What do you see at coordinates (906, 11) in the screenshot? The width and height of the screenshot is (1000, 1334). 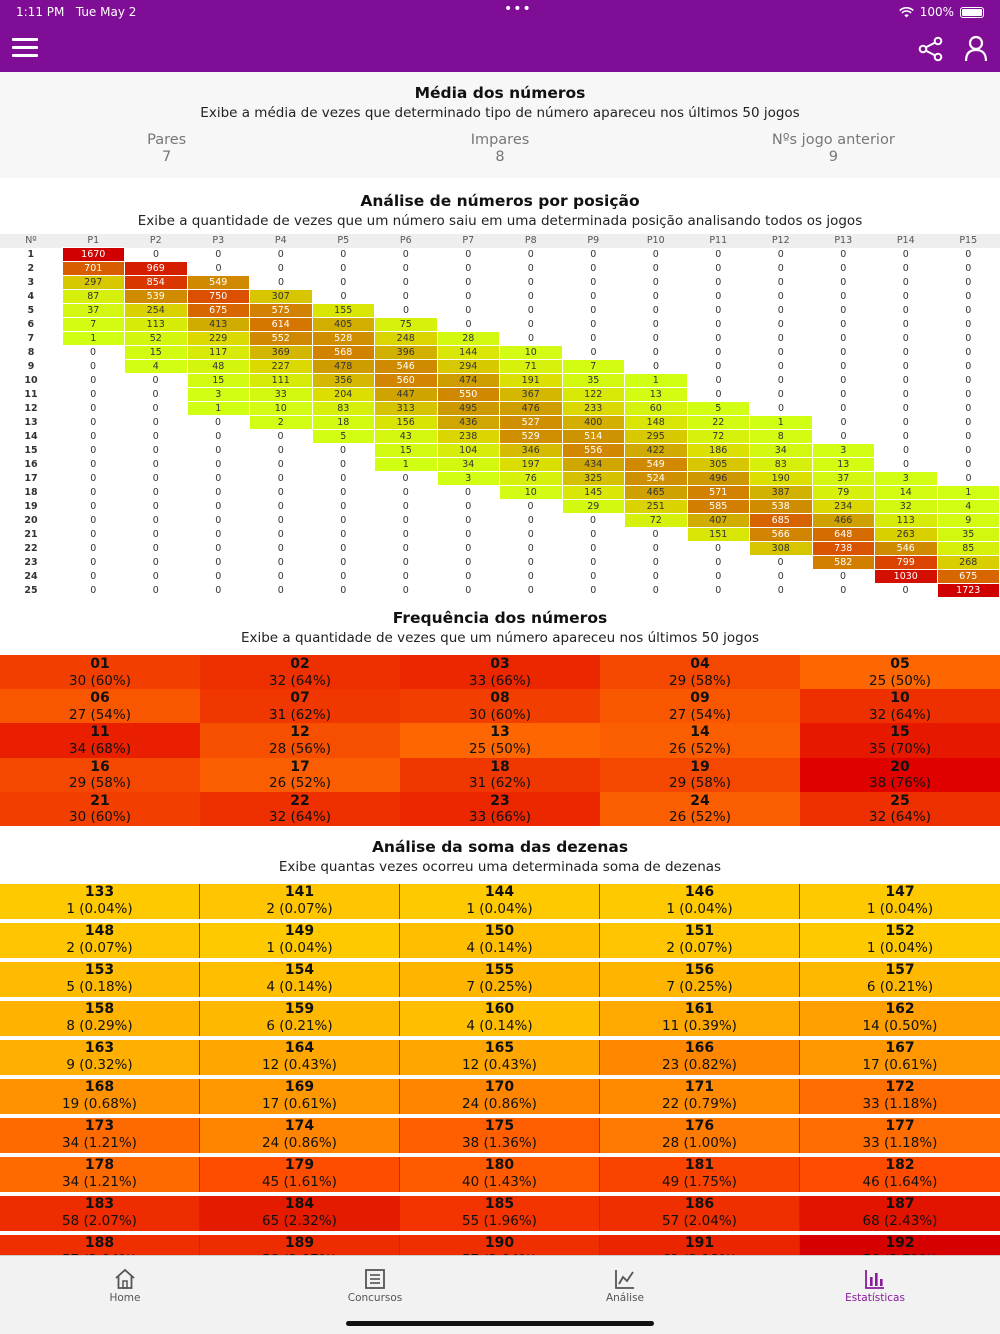 I see `wifi-icon` at bounding box center [906, 11].